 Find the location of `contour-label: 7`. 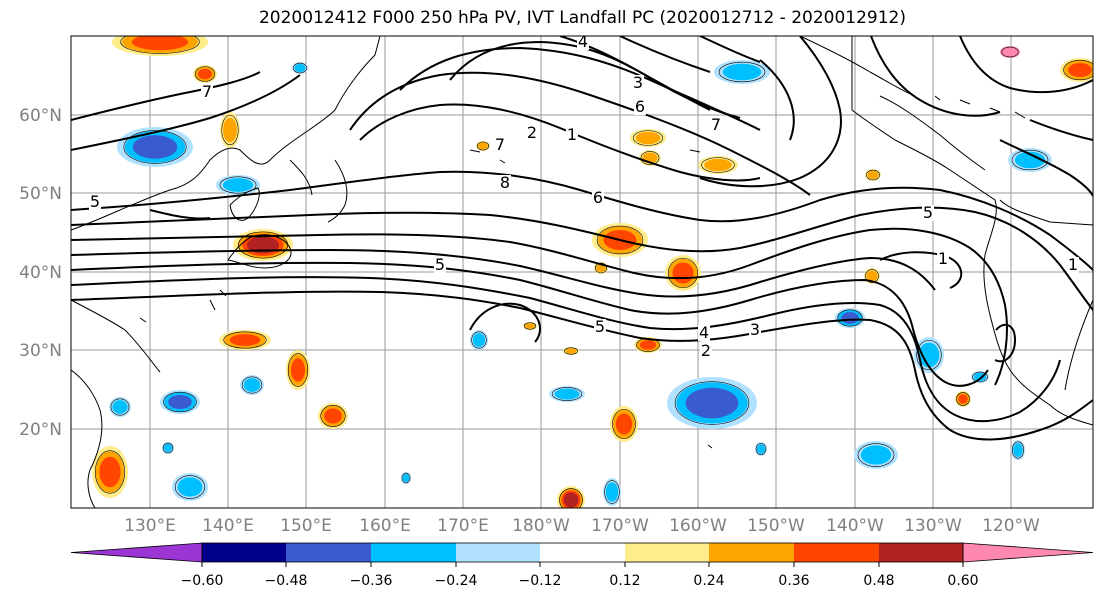

contour-label: 7 is located at coordinates (716, 124).